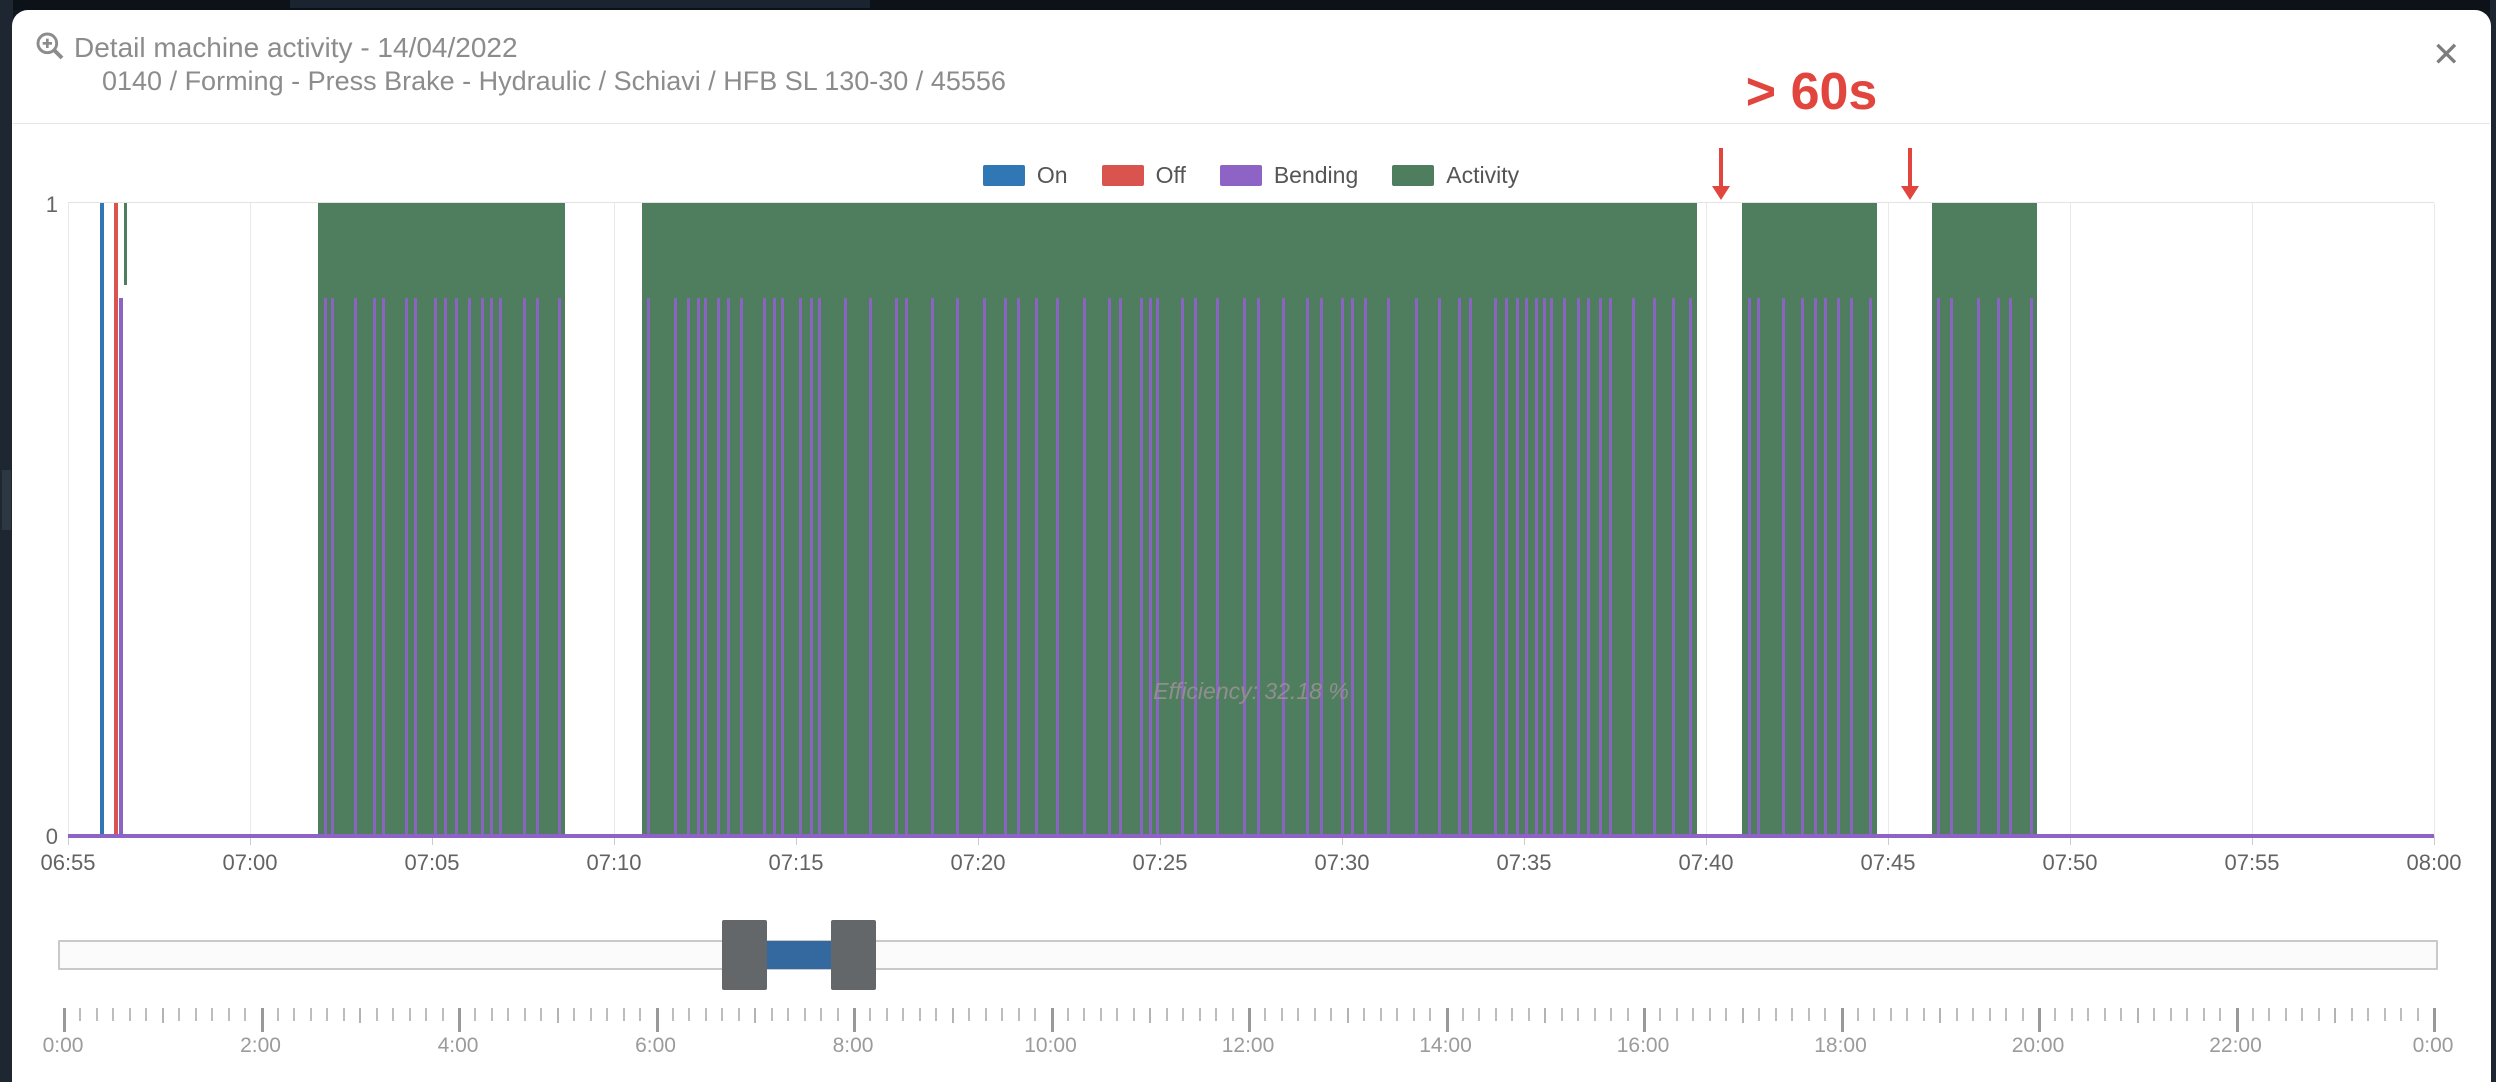  What do you see at coordinates (1248, 955) in the screenshot?
I see `navigator-track` at bounding box center [1248, 955].